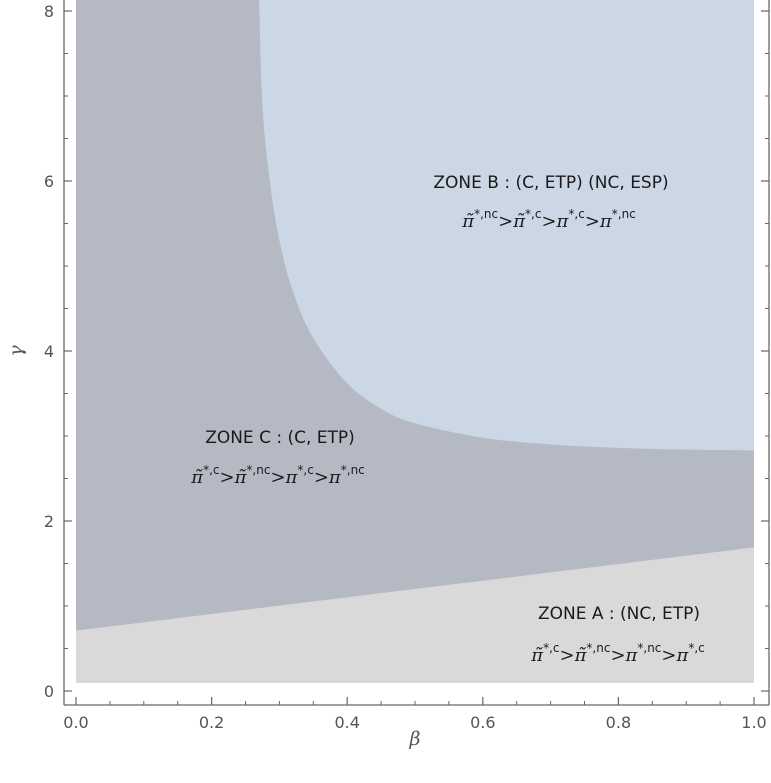 Image resolution: width=771 pixels, height=783 pixels. Describe the element at coordinates (211, 722) in the screenshot. I see `x-tick-label: 0.2` at that location.